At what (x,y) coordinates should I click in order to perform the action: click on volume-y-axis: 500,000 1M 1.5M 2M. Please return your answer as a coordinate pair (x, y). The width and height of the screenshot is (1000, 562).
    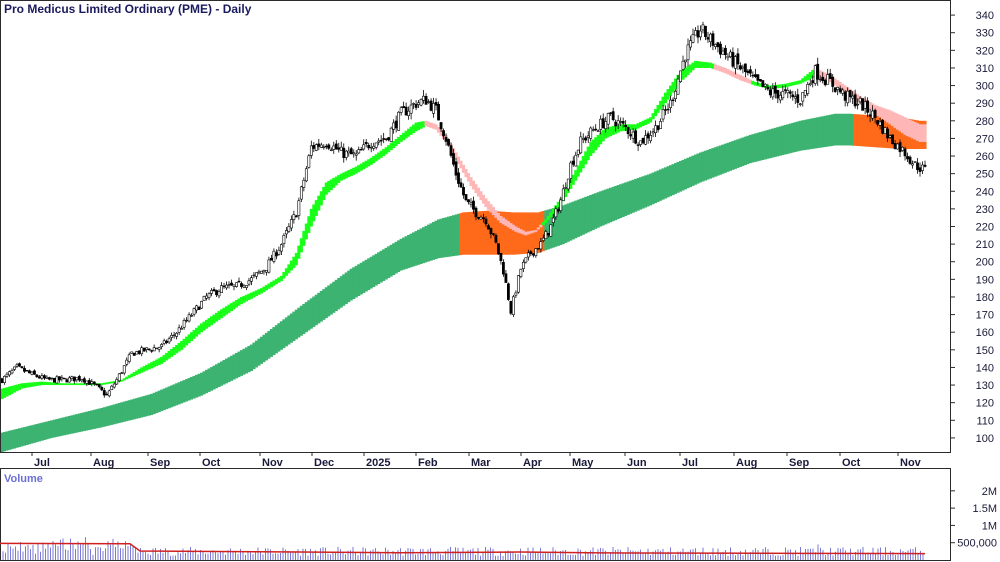
    Looking at the image, I should click on (973, 518).